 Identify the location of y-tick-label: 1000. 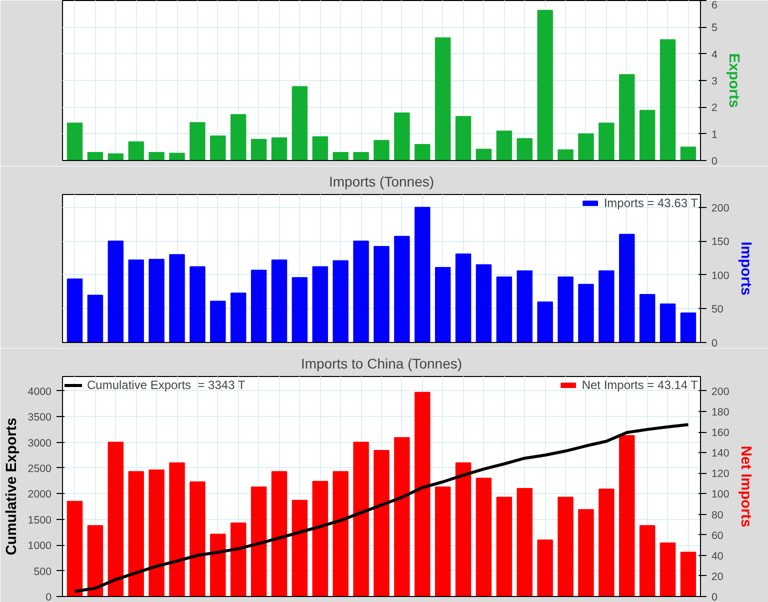
(40, 546).